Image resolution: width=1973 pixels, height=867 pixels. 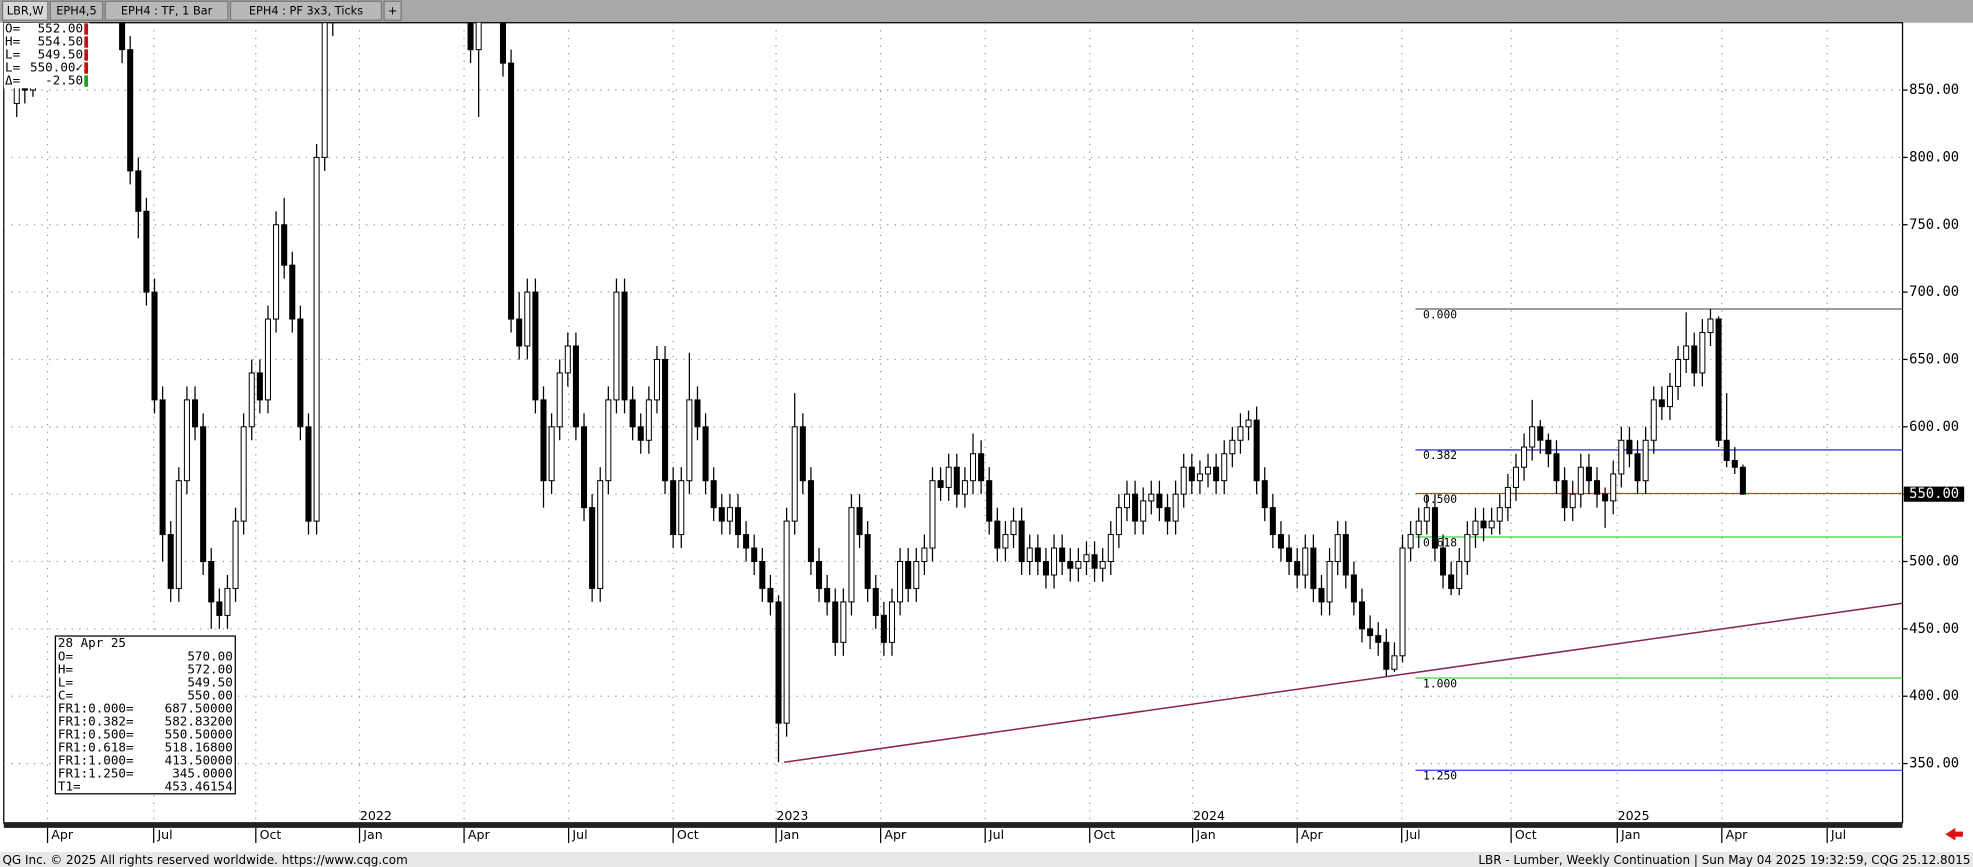 What do you see at coordinates (202, 772) in the screenshot?
I see `data-window-value: 345.0000` at bounding box center [202, 772].